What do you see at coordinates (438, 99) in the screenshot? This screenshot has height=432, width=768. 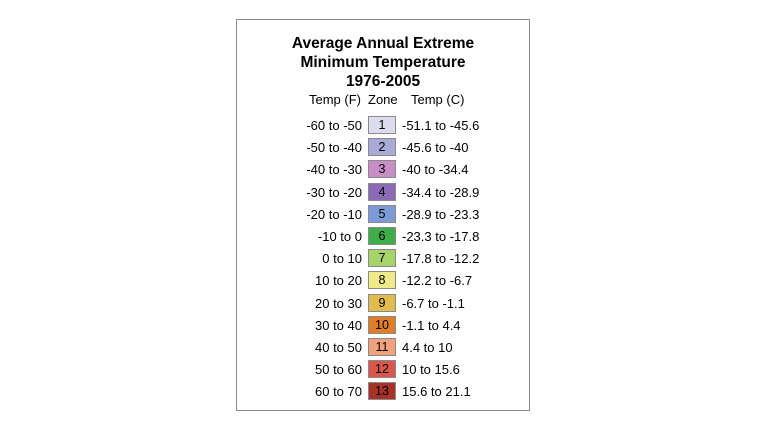 I see `header-temp-c: Temp (C)` at bounding box center [438, 99].